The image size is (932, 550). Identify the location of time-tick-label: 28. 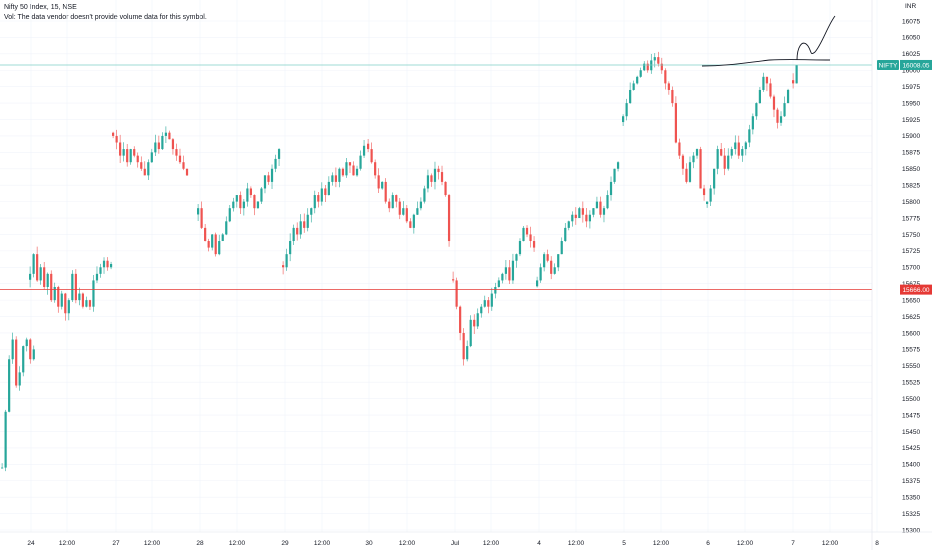
(200, 543).